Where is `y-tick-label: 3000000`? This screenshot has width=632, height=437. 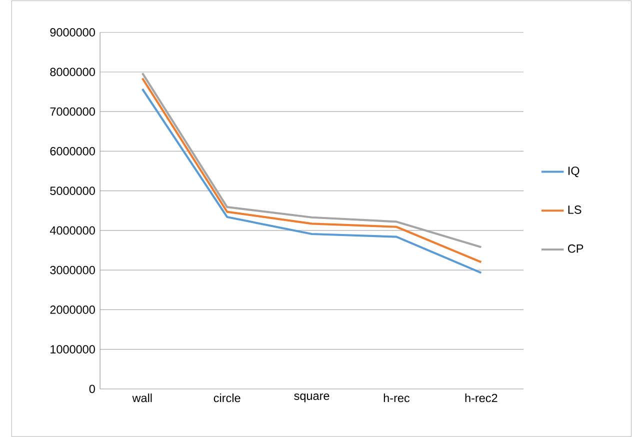 y-tick-label: 3000000 is located at coordinates (72, 270).